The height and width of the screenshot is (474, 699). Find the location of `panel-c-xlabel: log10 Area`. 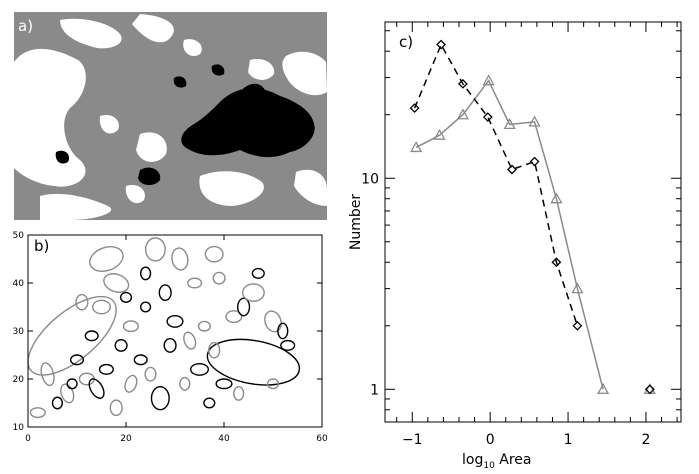

panel-c-xlabel: log10 Area is located at coordinates (496, 461).